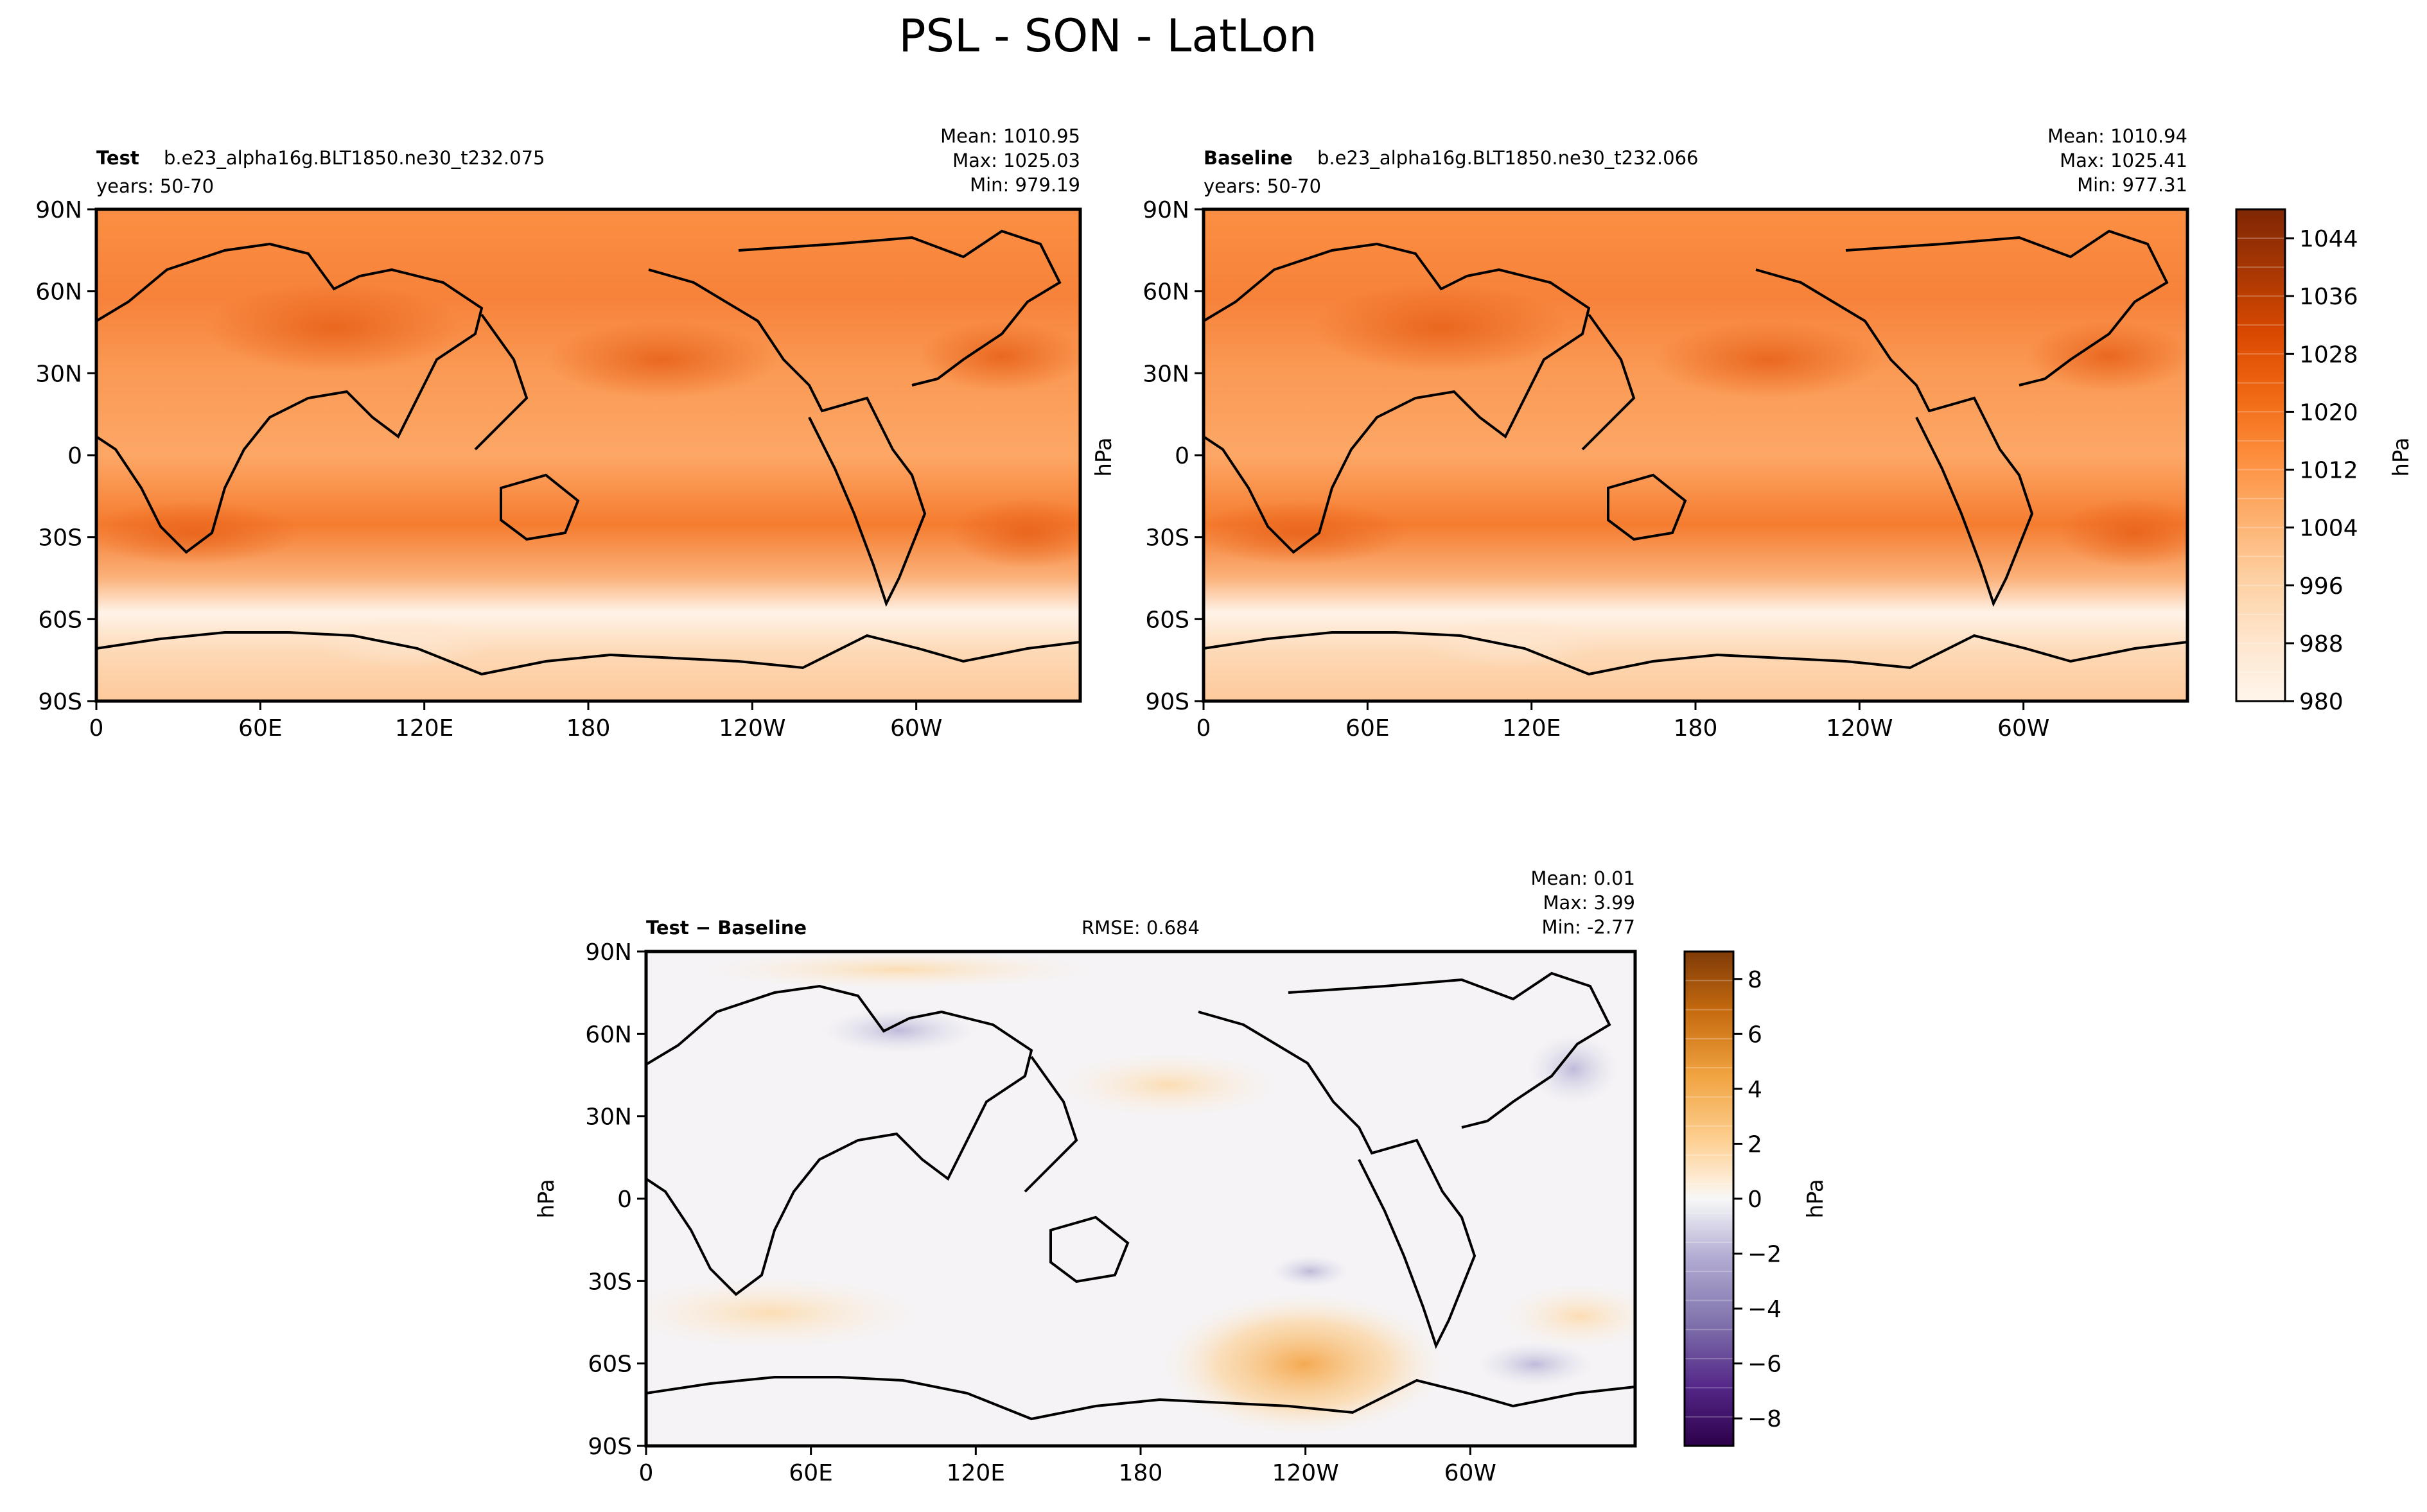  What do you see at coordinates (588, 452) in the screenshot?
I see `test-coastlines` at bounding box center [588, 452].